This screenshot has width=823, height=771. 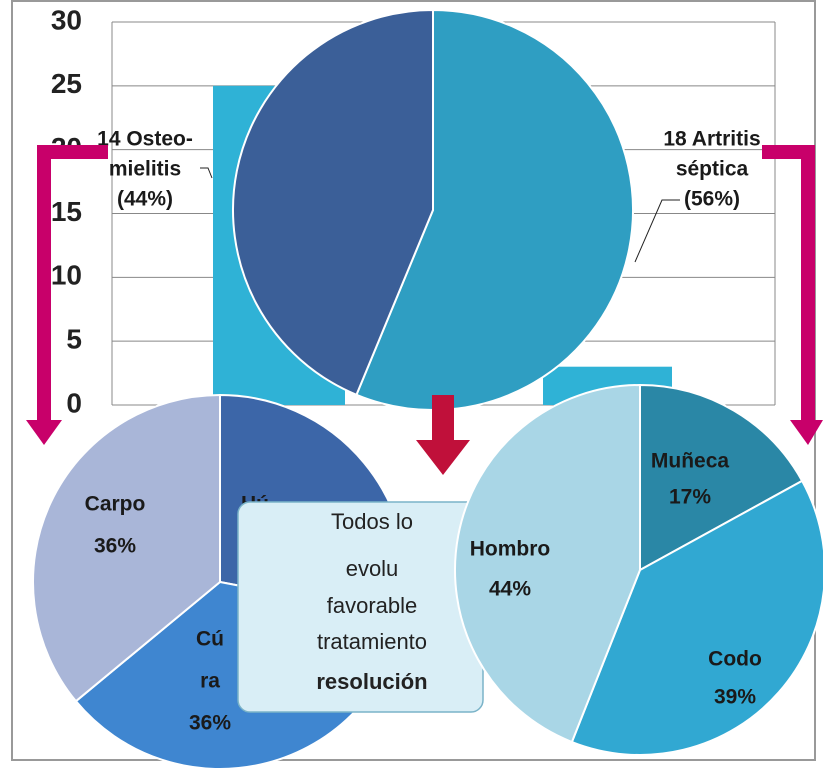 What do you see at coordinates (210, 639) in the screenshot?
I see `slice-label: Cú` at bounding box center [210, 639].